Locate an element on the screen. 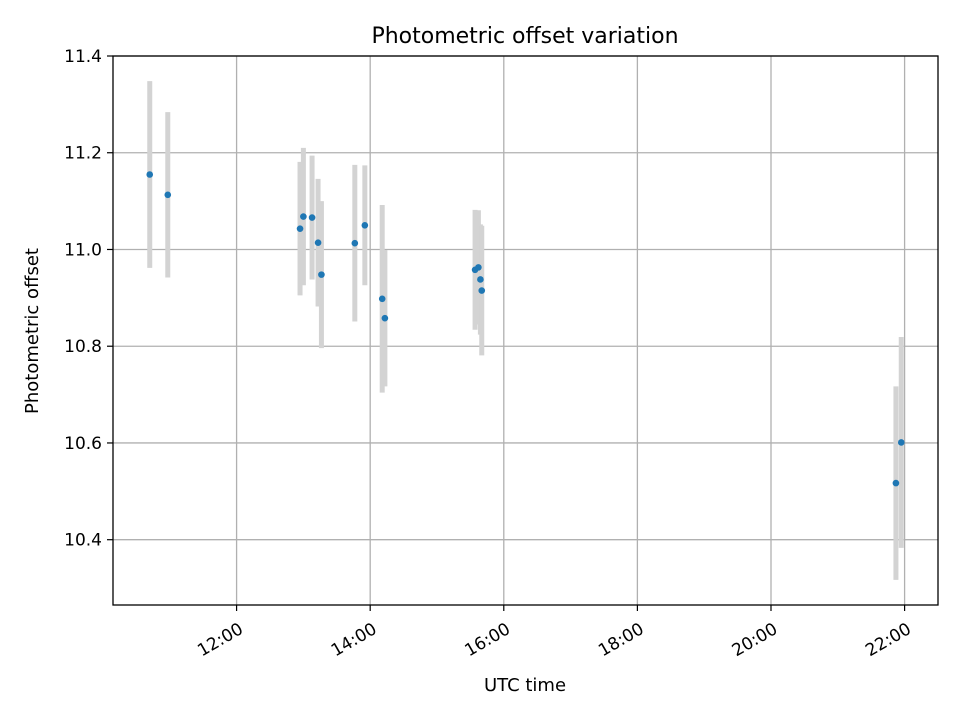  chart-title: Photometric offset variation is located at coordinates (524, 36).